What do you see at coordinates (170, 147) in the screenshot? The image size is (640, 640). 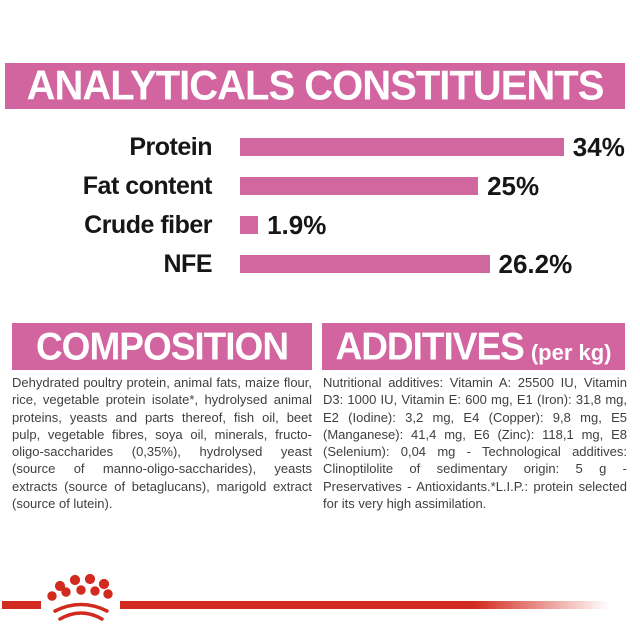 I see `chart-row-label: Protein` at bounding box center [170, 147].